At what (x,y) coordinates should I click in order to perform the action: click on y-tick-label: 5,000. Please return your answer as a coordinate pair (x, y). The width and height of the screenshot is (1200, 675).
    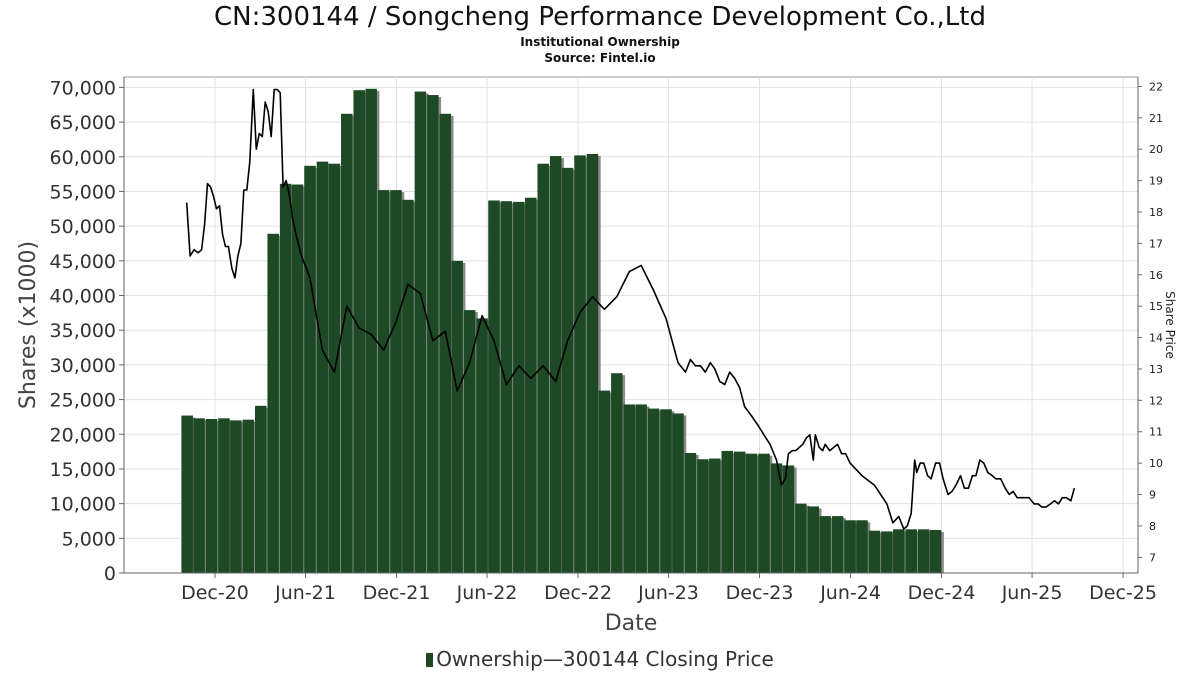
    Looking at the image, I should click on (89, 539).